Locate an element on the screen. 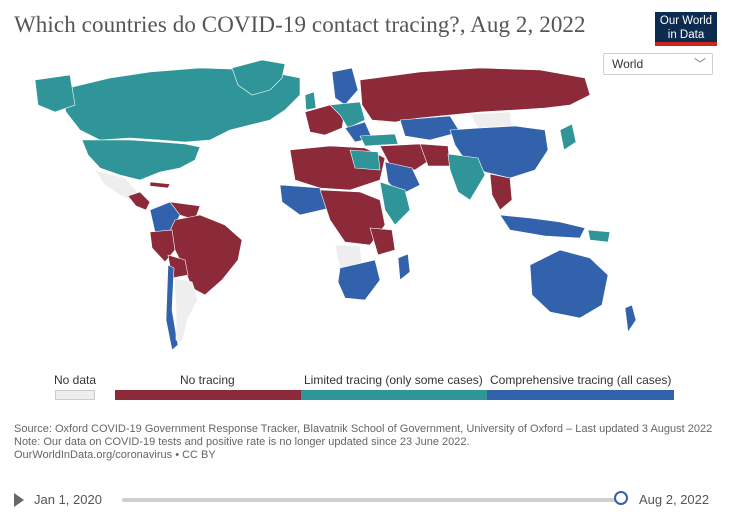  country-new-zealand is located at coordinates (630, 318).